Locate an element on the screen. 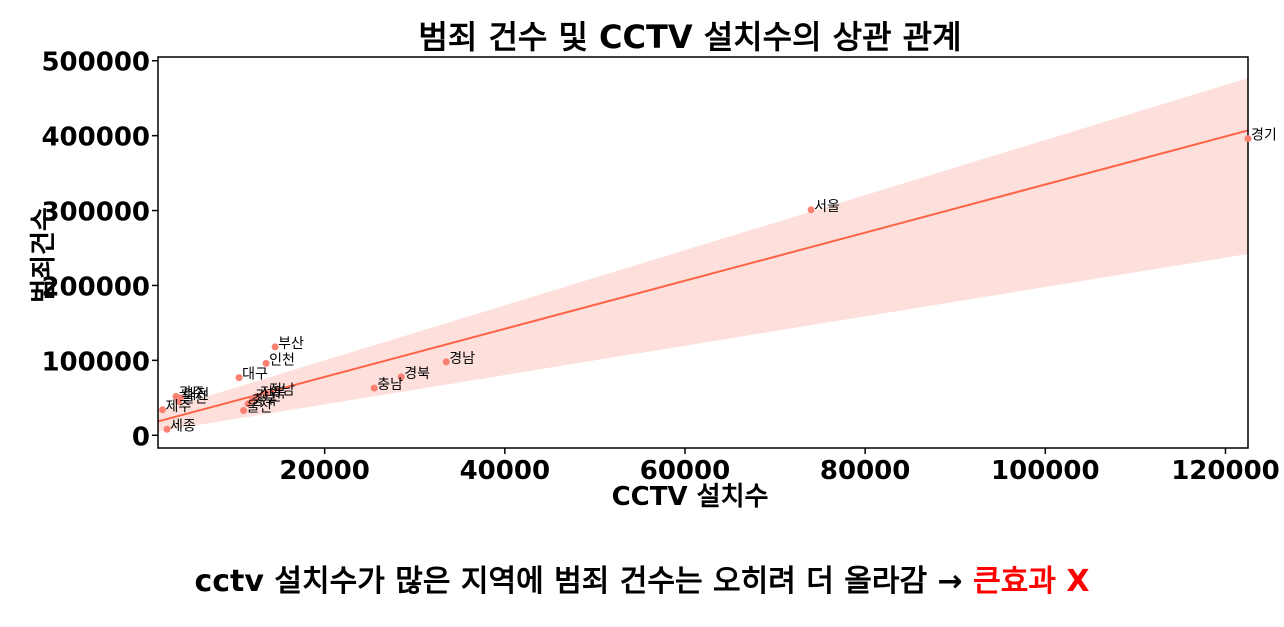  point-label: 경남 is located at coordinates (462, 359).